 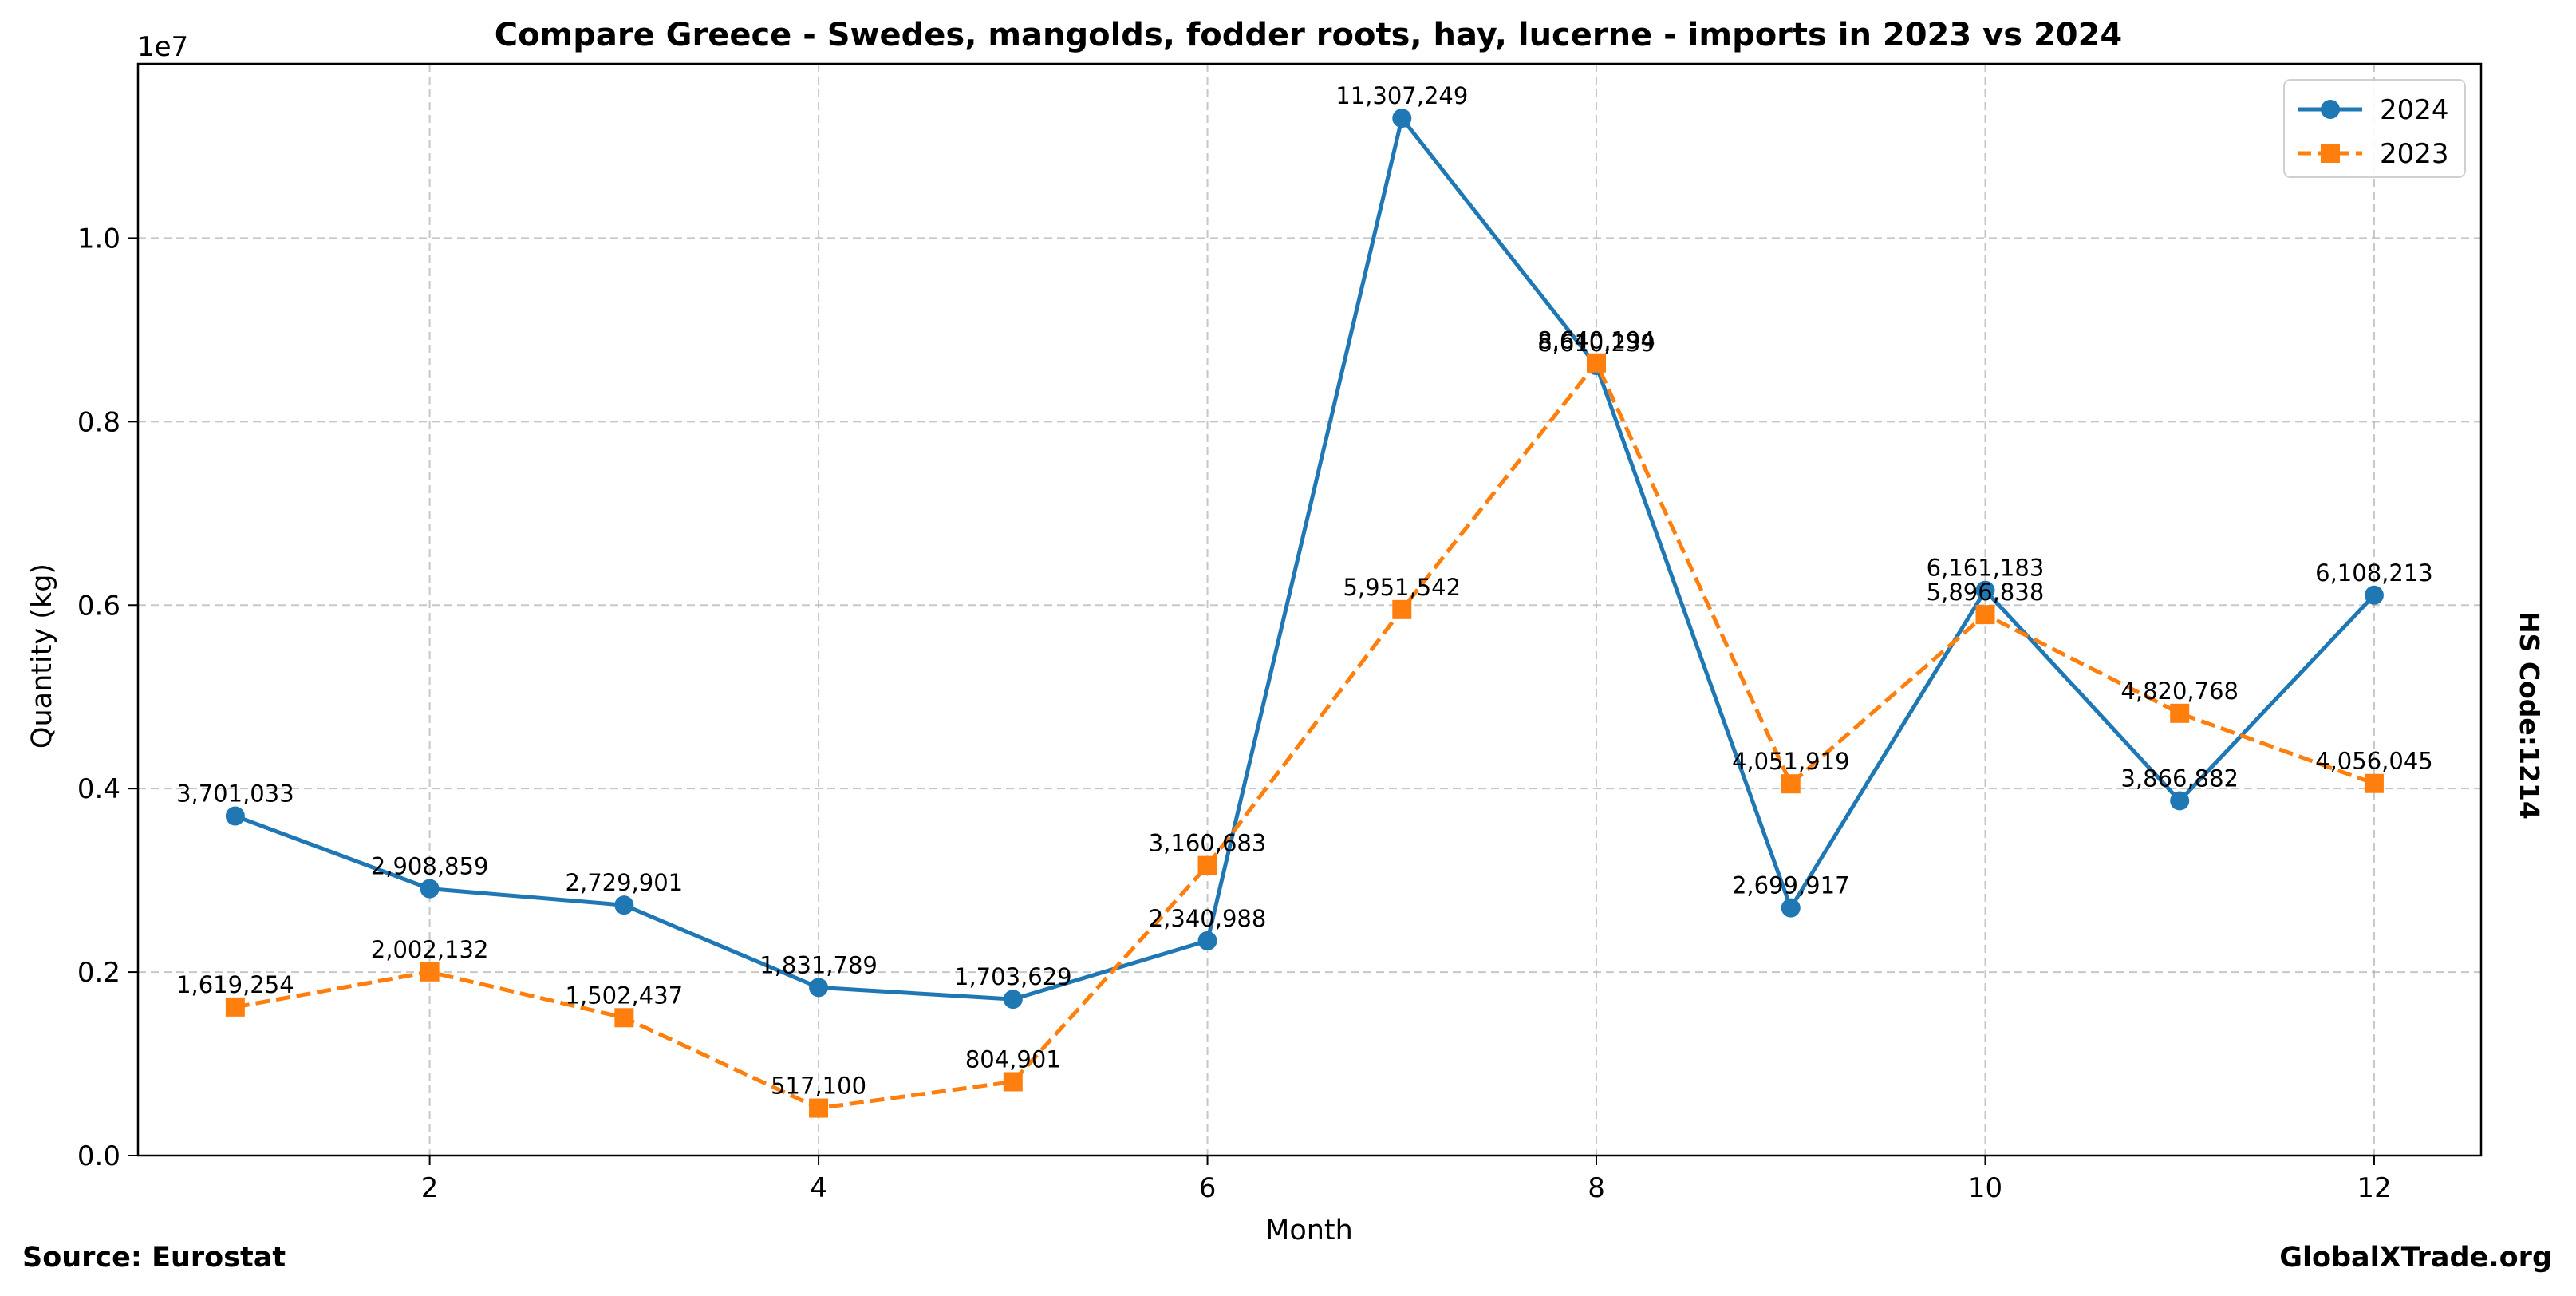 What do you see at coordinates (2374, 1188) in the screenshot?
I see `x-tick-label: 12` at bounding box center [2374, 1188].